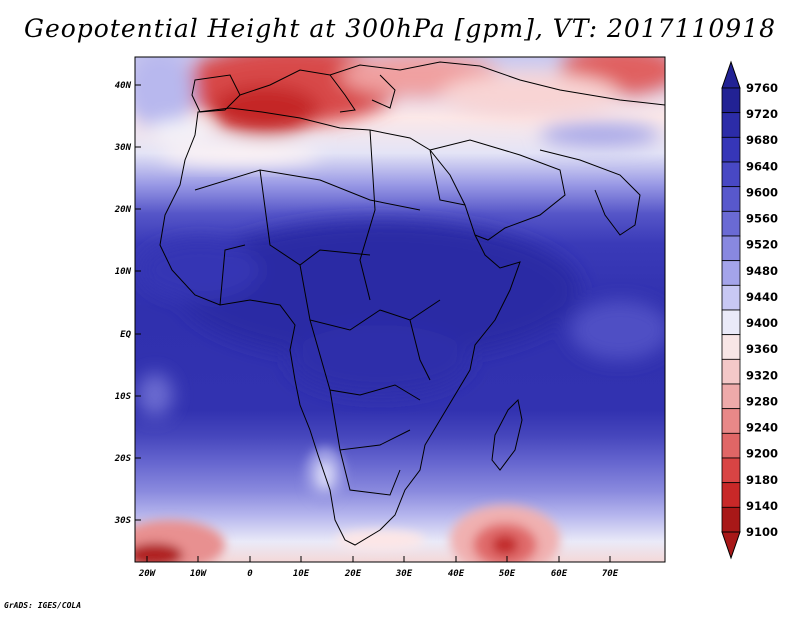 The height and width of the screenshot is (618, 800). I want to click on lon-label-70e: 70E, so click(610, 574).